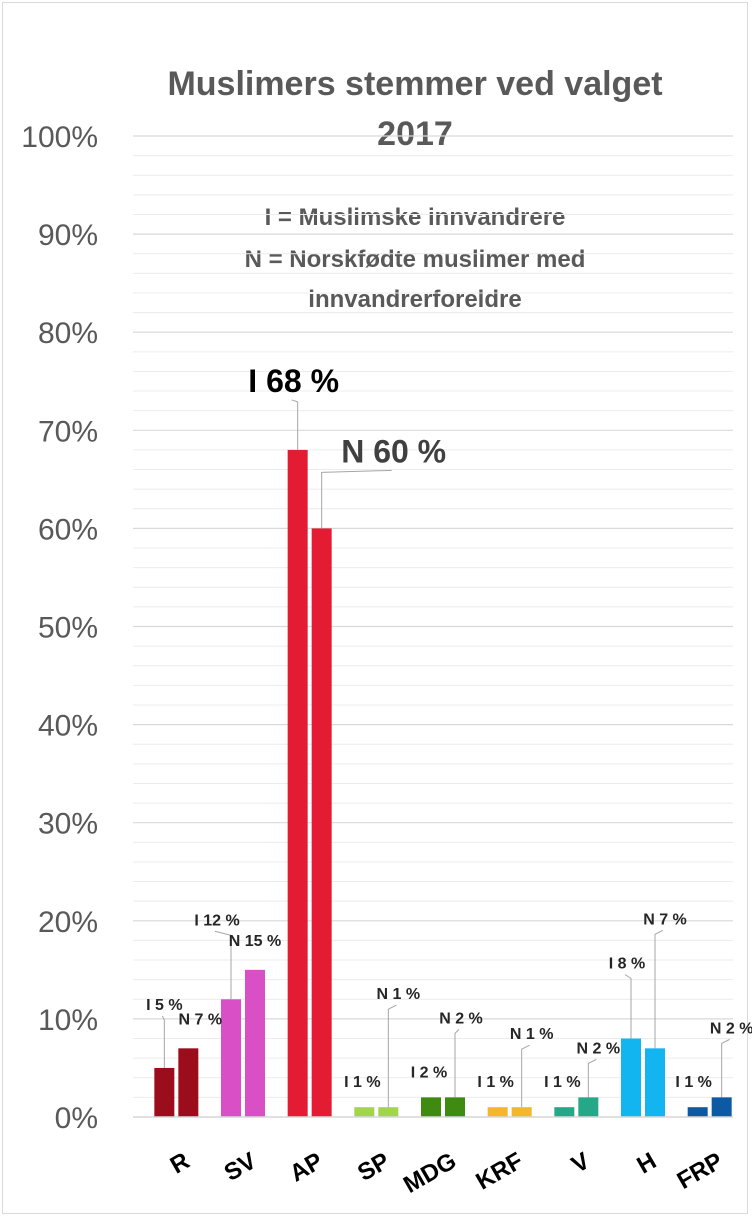  I want to click on data-label-mdg-n: N 2 %, so click(461, 1018).